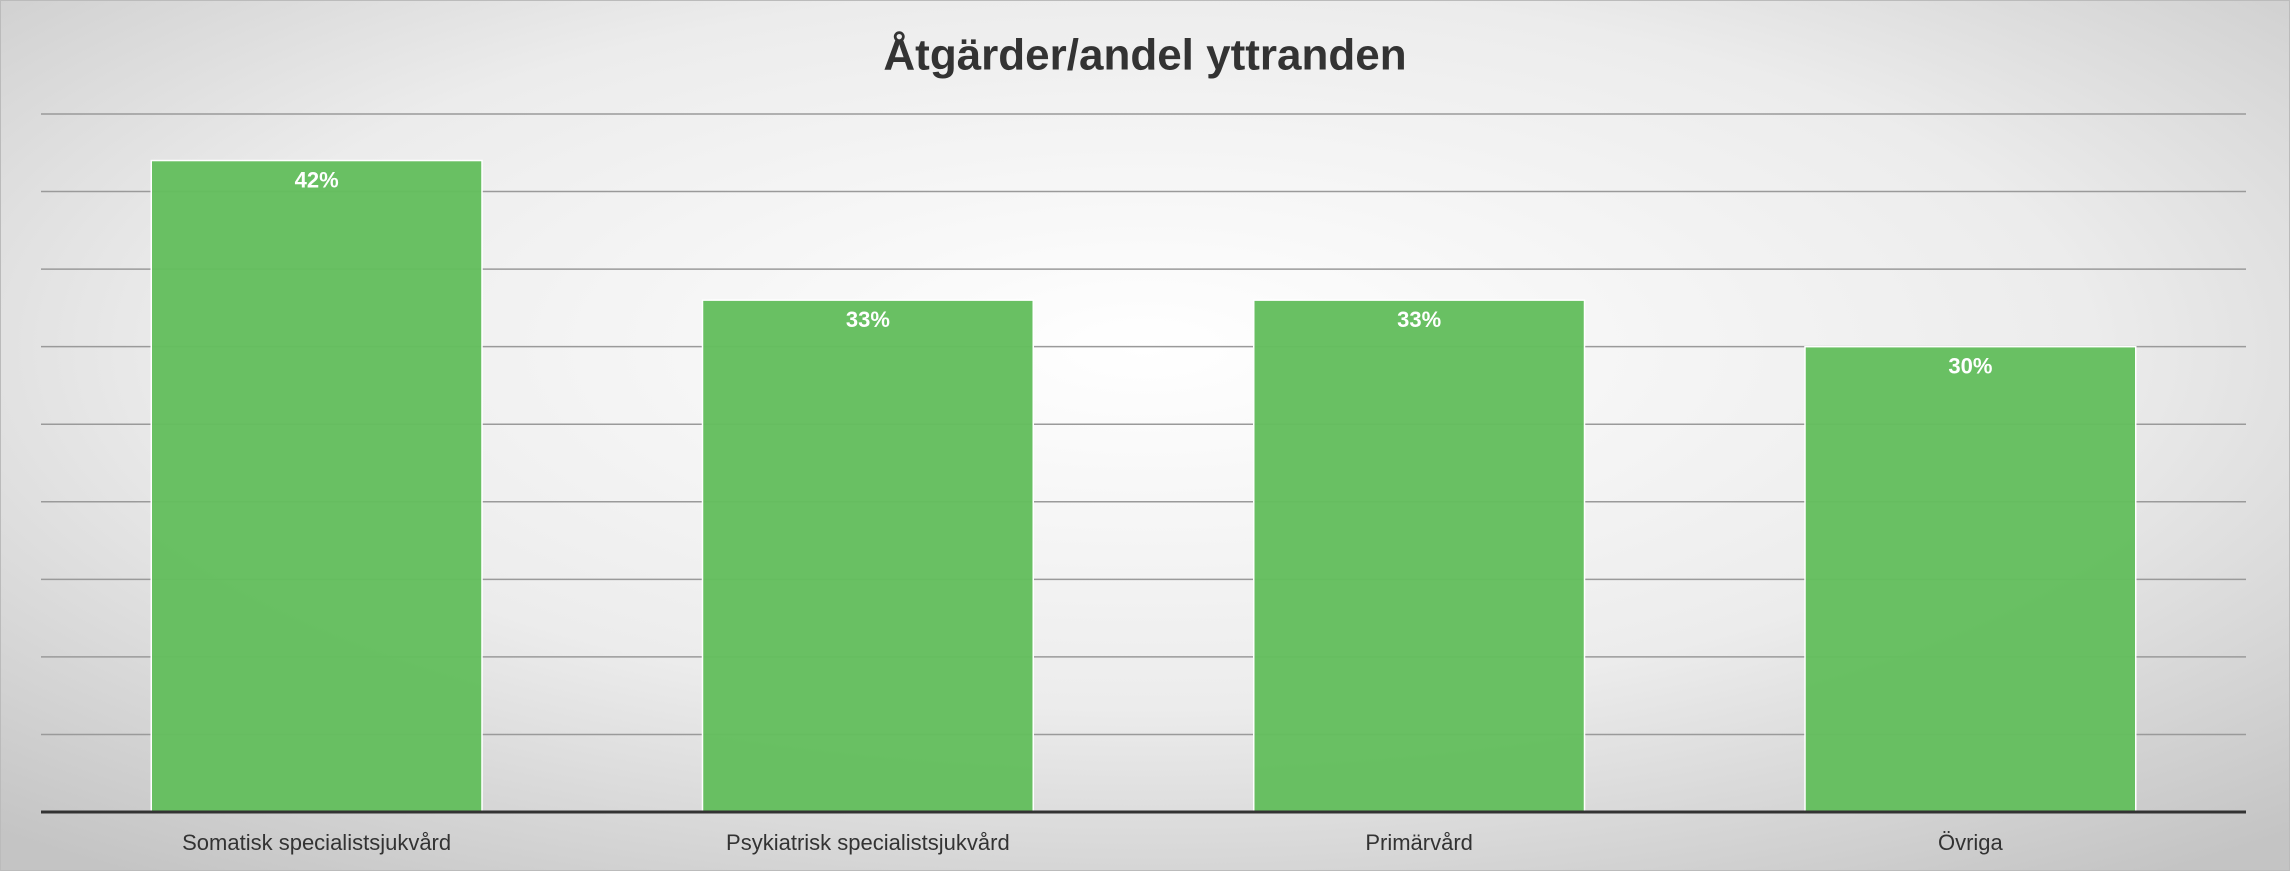  Describe the element at coordinates (1970, 365) in the screenshot. I see `data-label: 30%` at that location.